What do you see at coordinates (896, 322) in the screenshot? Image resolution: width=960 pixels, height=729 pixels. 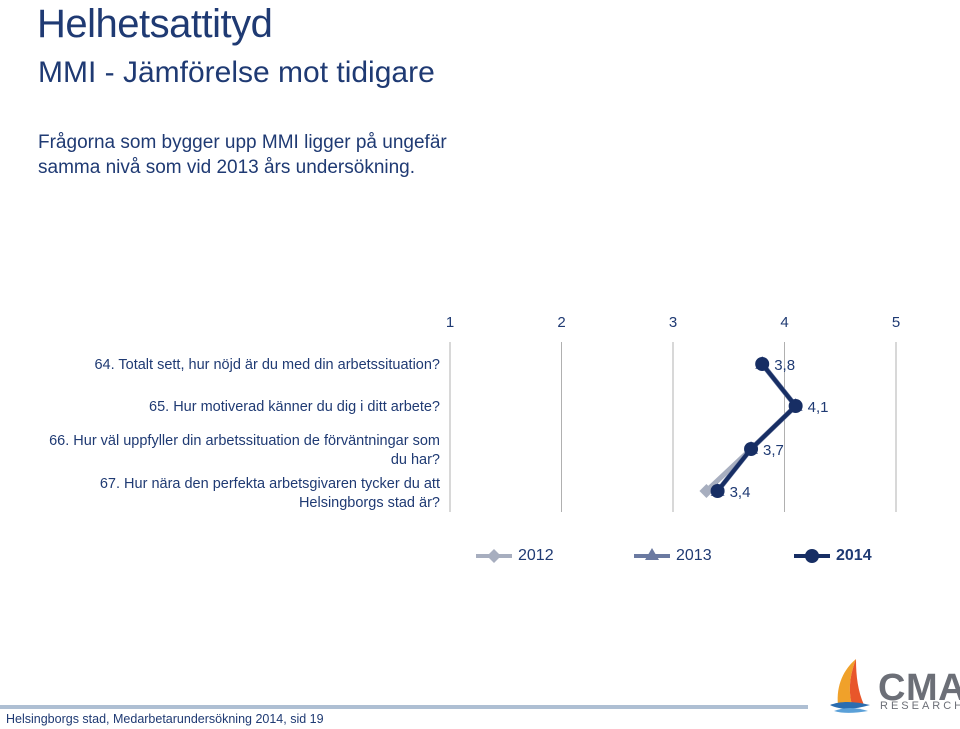 I see `x-tick-label-5: 5` at bounding box center [896, 322].